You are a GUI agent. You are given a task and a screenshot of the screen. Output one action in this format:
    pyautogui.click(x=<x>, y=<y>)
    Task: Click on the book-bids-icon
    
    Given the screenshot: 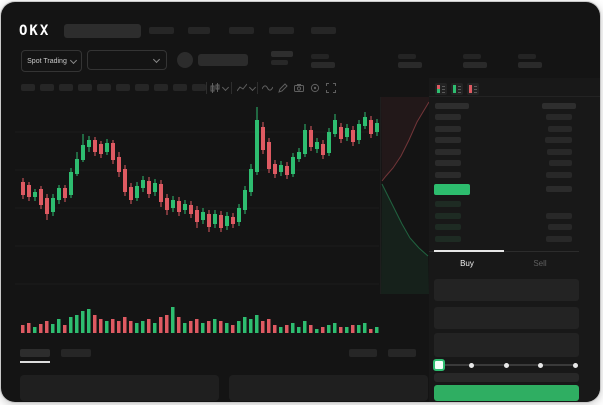 What is the action you would take?
    pyautogui.click(x=457, y=89)
    